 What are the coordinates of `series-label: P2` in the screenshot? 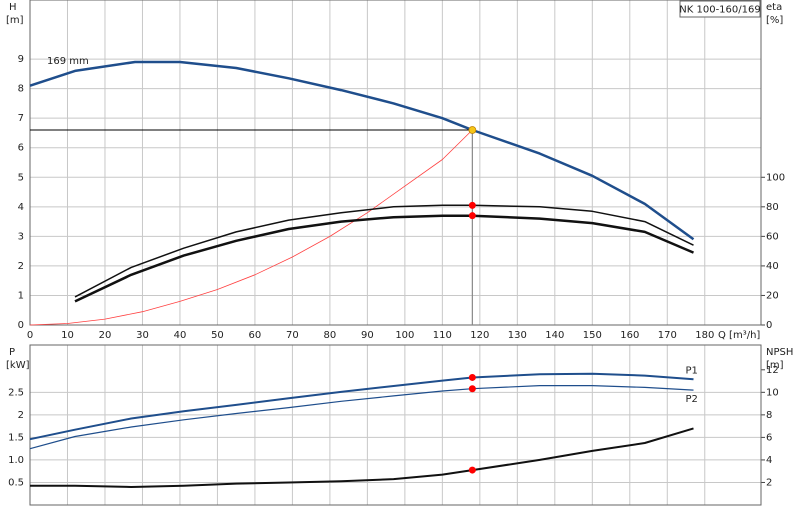 It's located at (692, 399).